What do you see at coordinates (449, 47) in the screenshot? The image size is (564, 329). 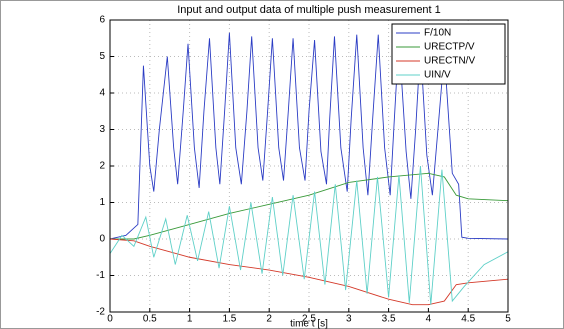 I see `legend-label: URECTP/V` at bounding box center [449, 47].